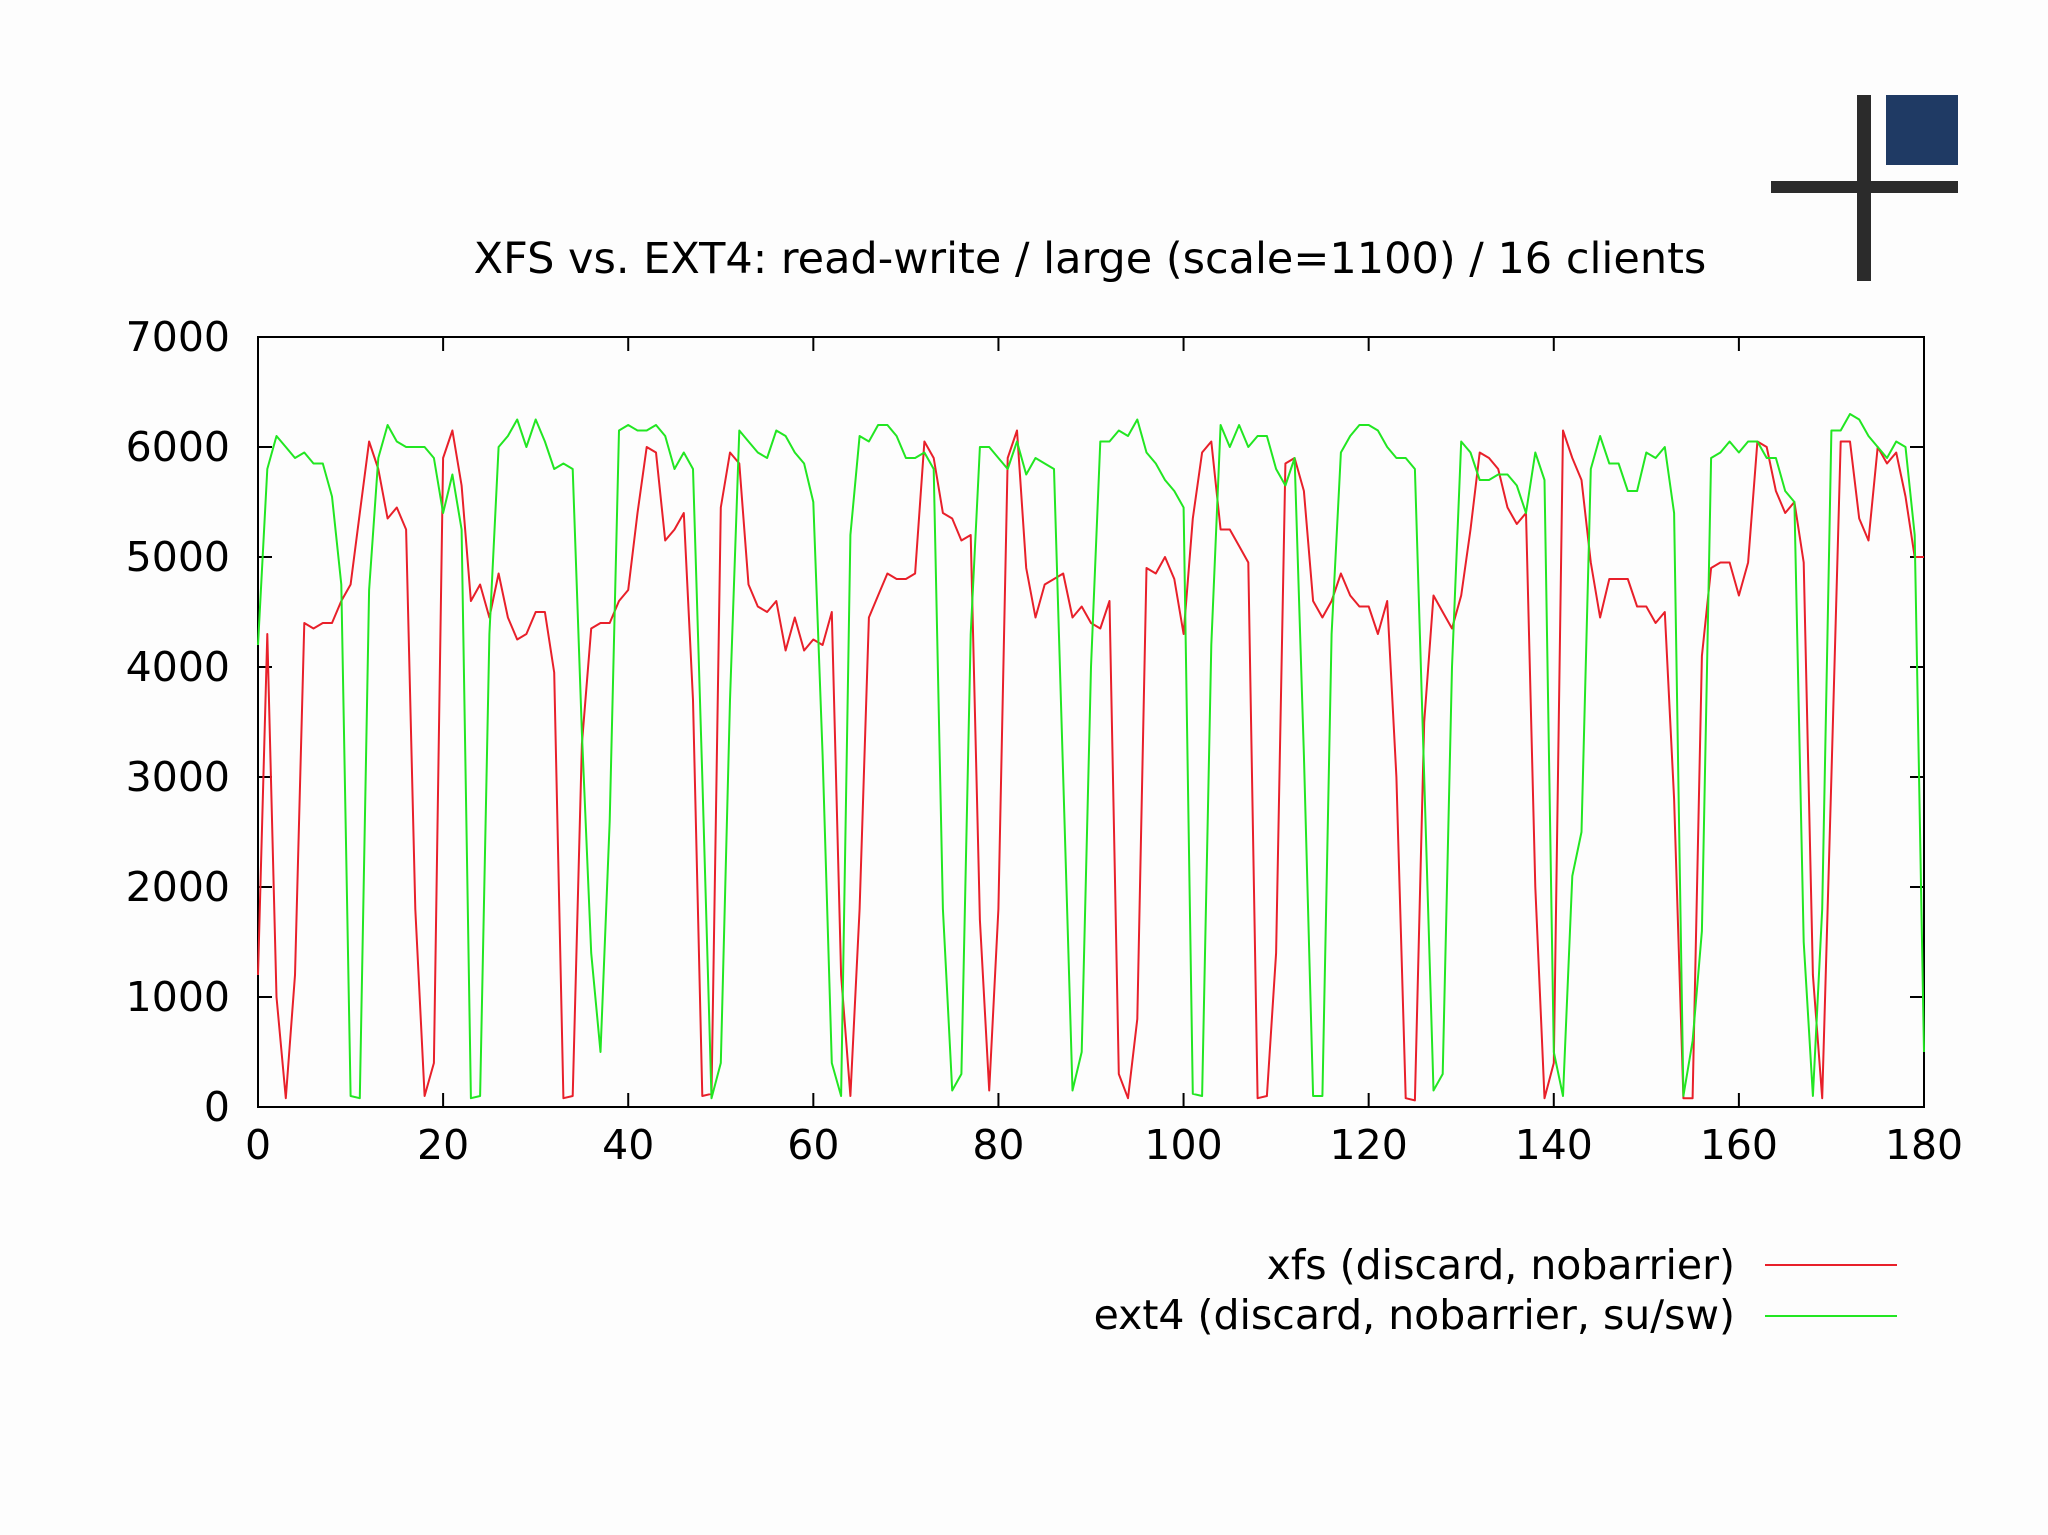 This screenshot has height=1535, width=2048. Describe the element at coordinates (178, 777) in the screenshot. I see `y-tick-label: 3000` at that location.